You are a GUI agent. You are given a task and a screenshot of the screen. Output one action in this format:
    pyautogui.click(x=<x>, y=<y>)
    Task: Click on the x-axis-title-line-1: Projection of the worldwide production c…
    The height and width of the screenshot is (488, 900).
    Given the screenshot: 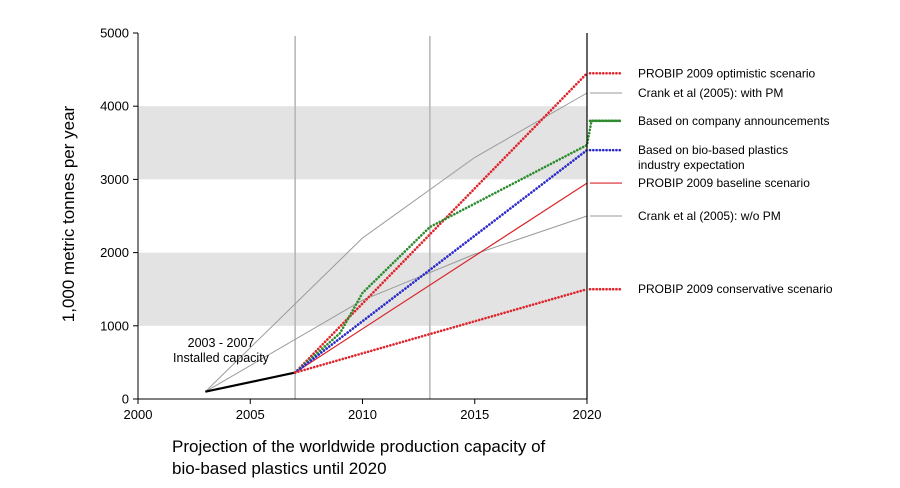 What is the action you would take?
    pyautogui.click(x=359, y=446)
    